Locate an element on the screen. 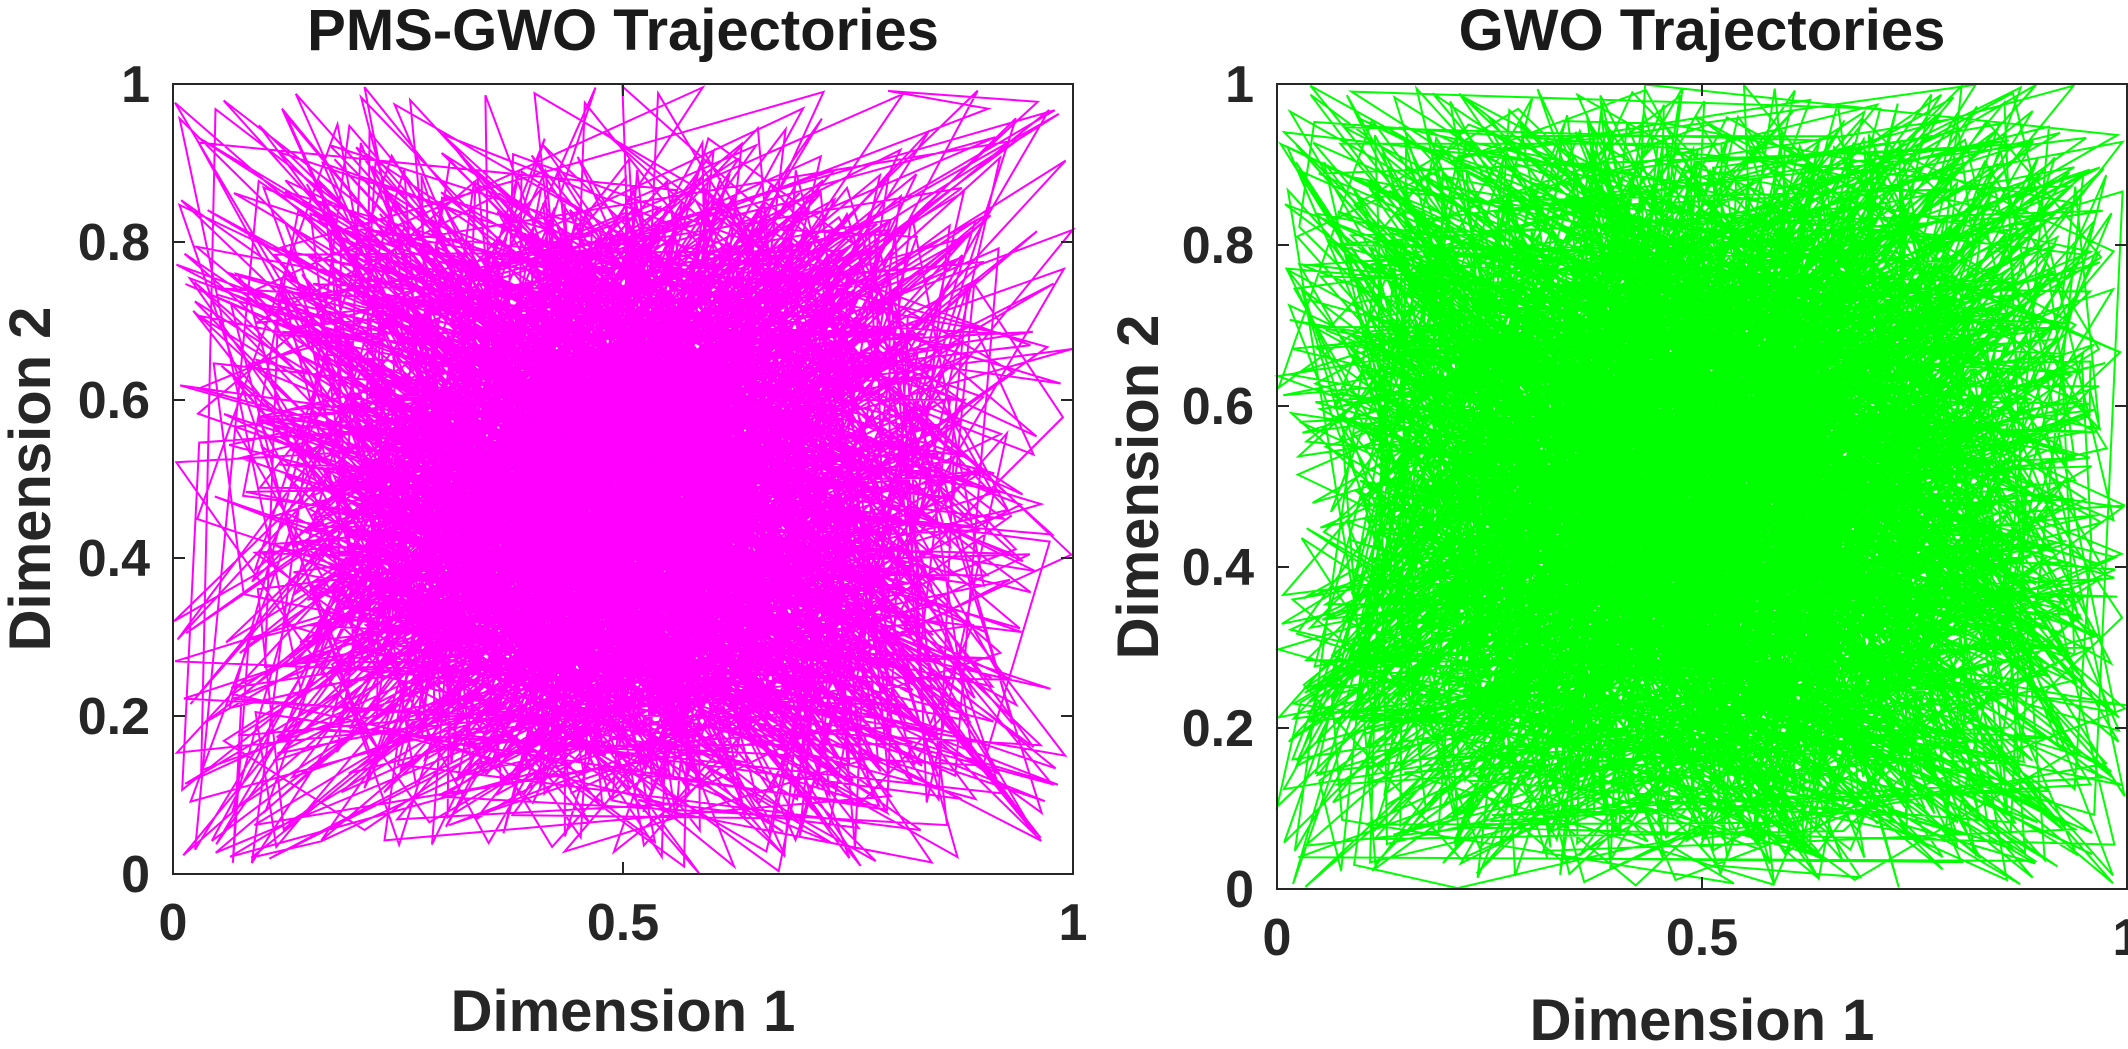 This screenshot has width=2128, height=1049. chart-title-gwo: GWO Trajectories is located at coordinates (1702, 31).